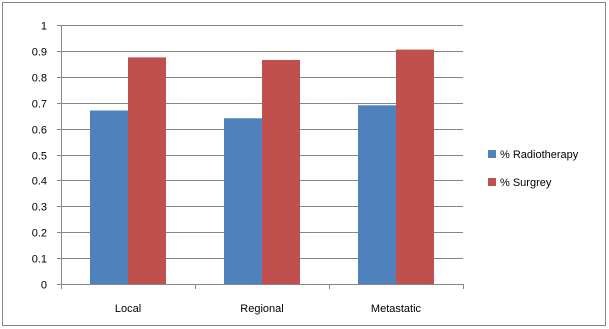  I want to click on y-tick-label: 0.4, so click(39, 182).